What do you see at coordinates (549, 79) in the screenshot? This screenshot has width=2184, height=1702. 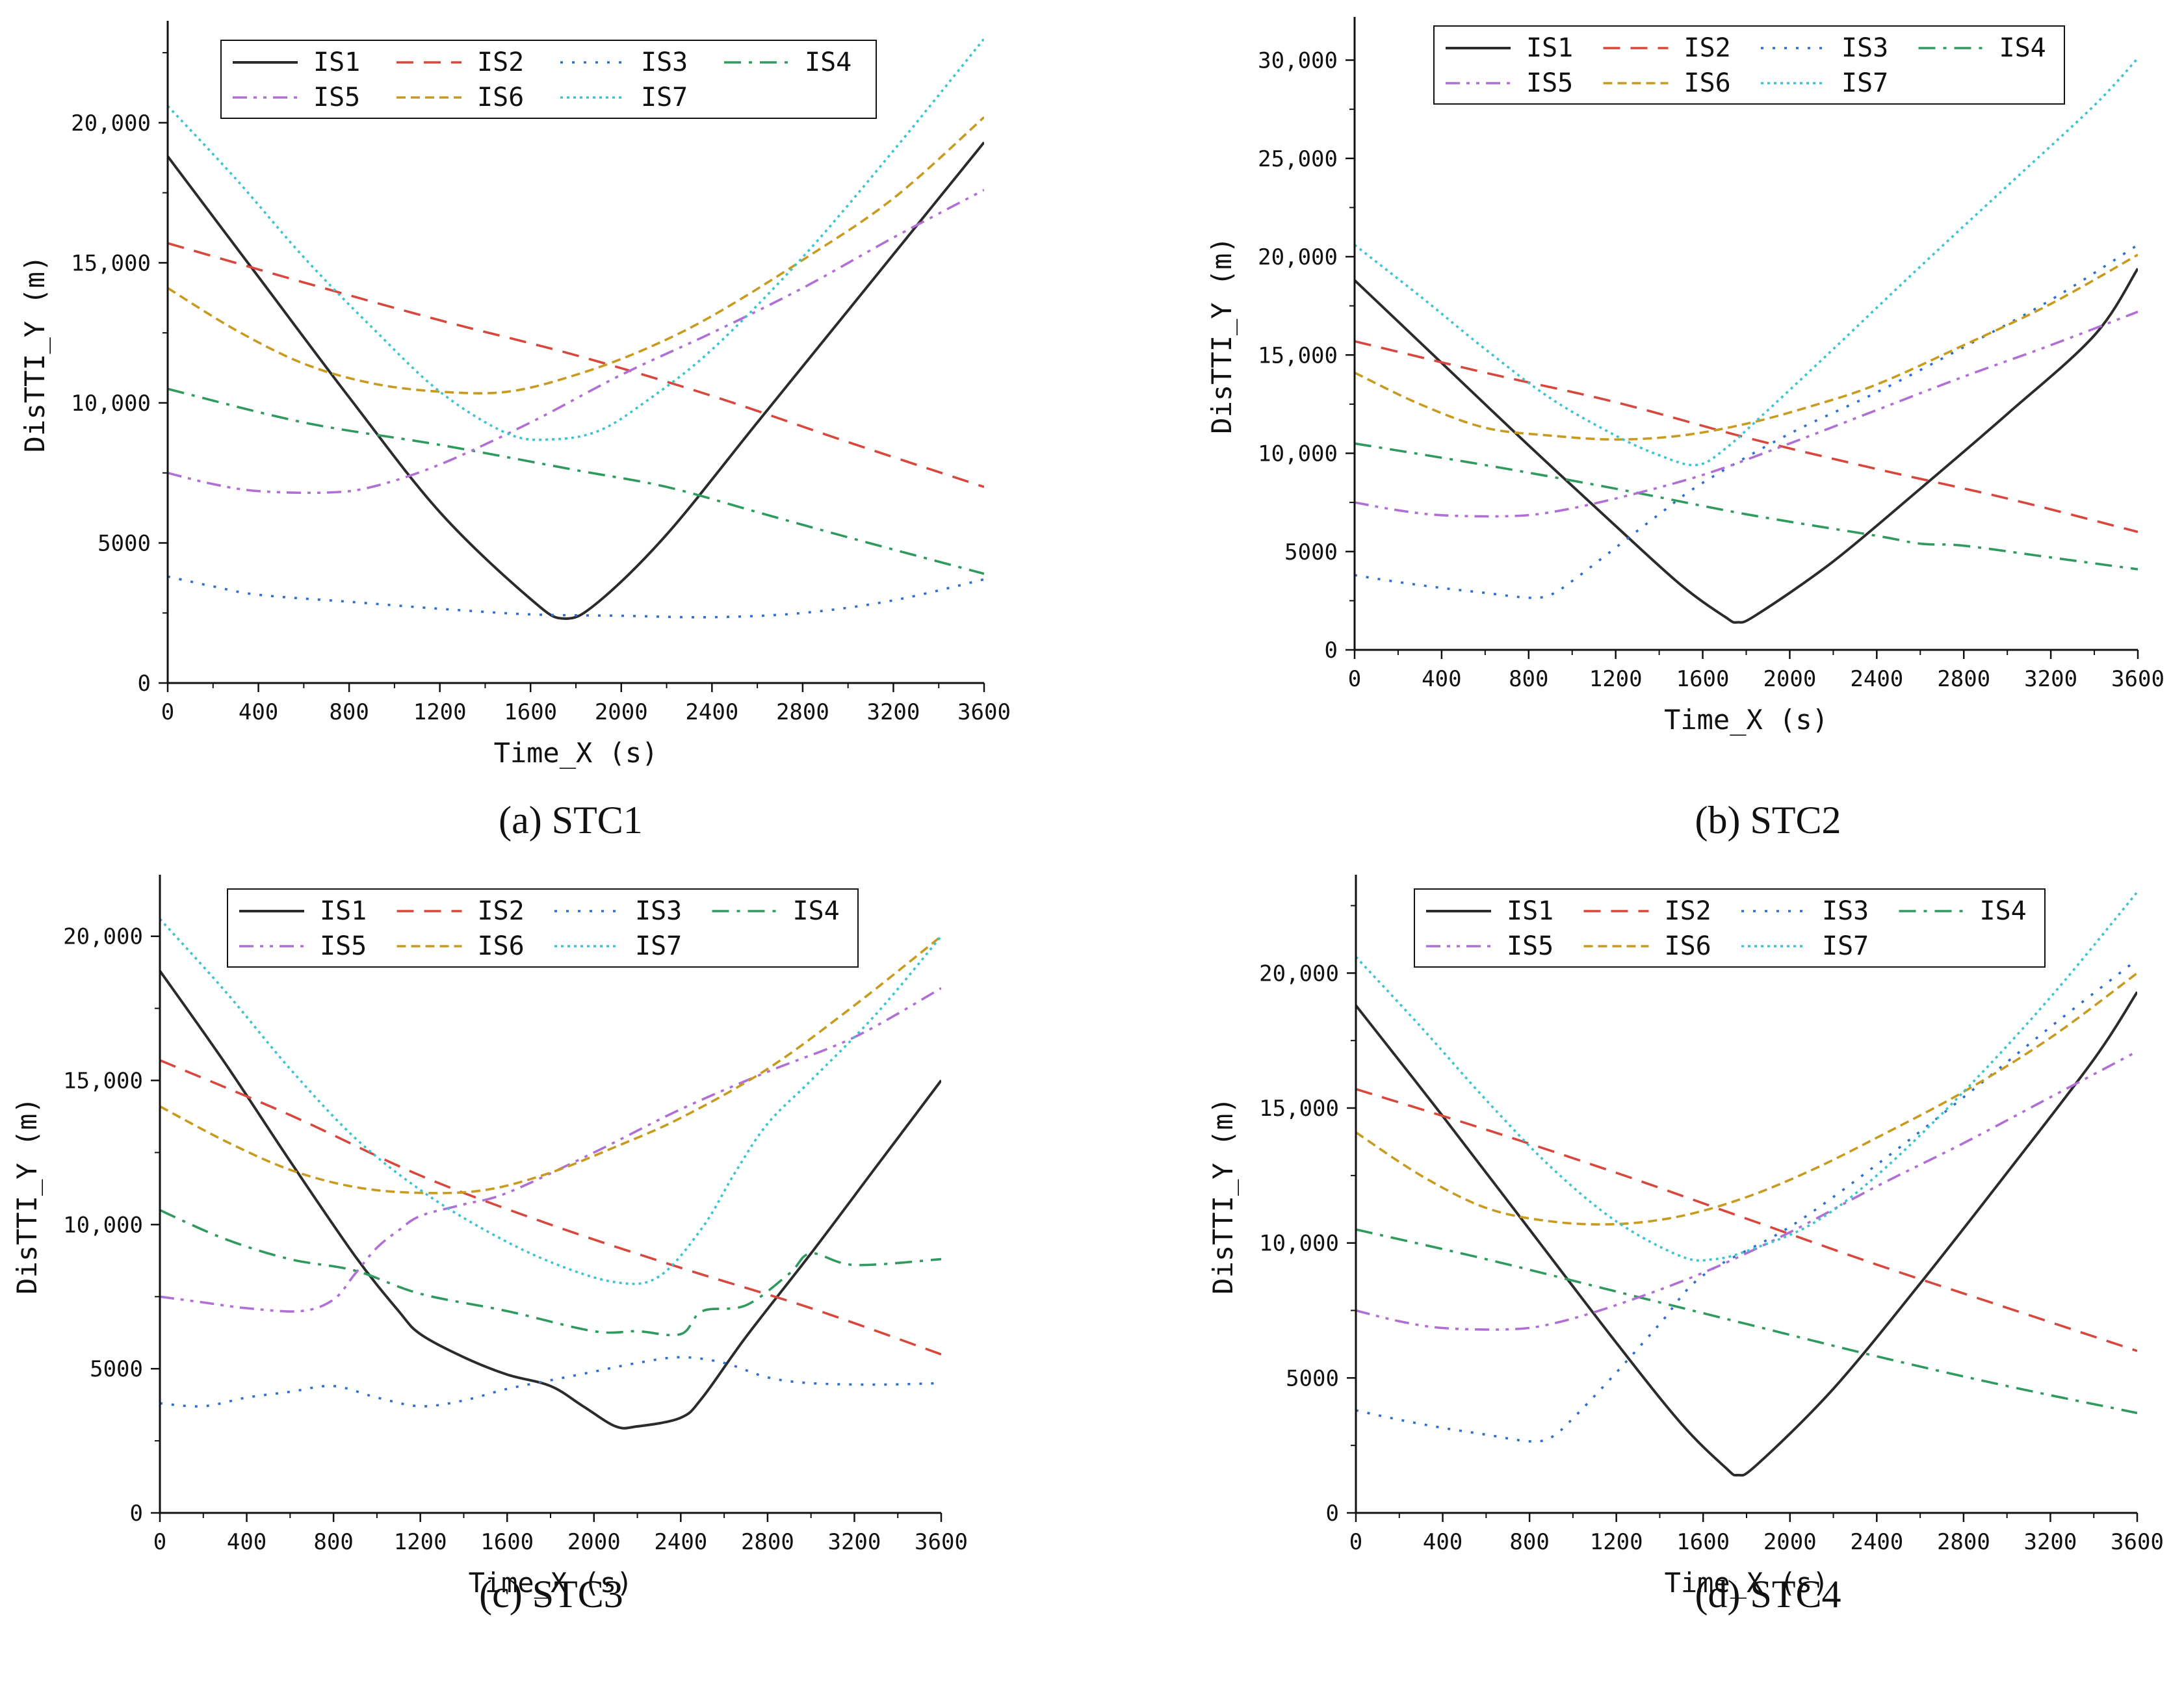 I see `legend: IS1 IS2 IS3 IS4 IS5 IS6 IS7` at bounding box center [549, 79].